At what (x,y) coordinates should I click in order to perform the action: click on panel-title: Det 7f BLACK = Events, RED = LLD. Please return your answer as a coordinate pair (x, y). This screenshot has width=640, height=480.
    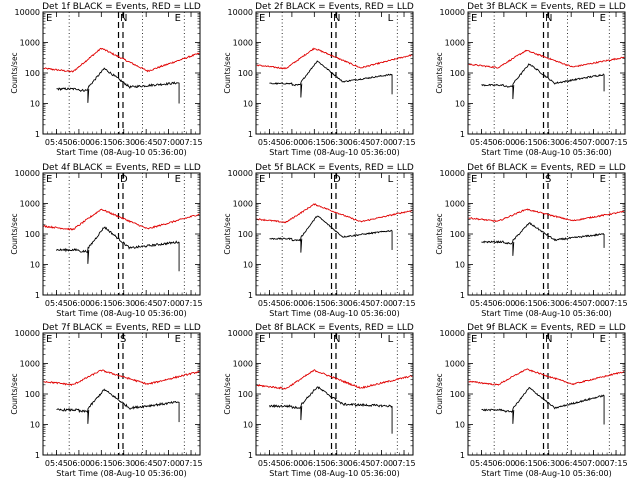
    Looking at the image, I should click on (121, 328).